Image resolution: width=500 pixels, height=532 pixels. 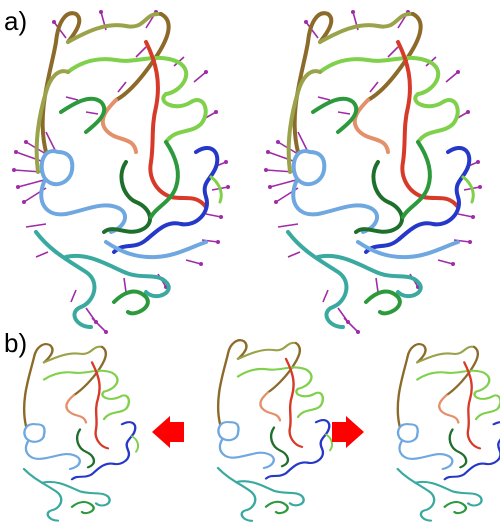 I want to click on arrow-right-icon, so click(x=348, y=432).